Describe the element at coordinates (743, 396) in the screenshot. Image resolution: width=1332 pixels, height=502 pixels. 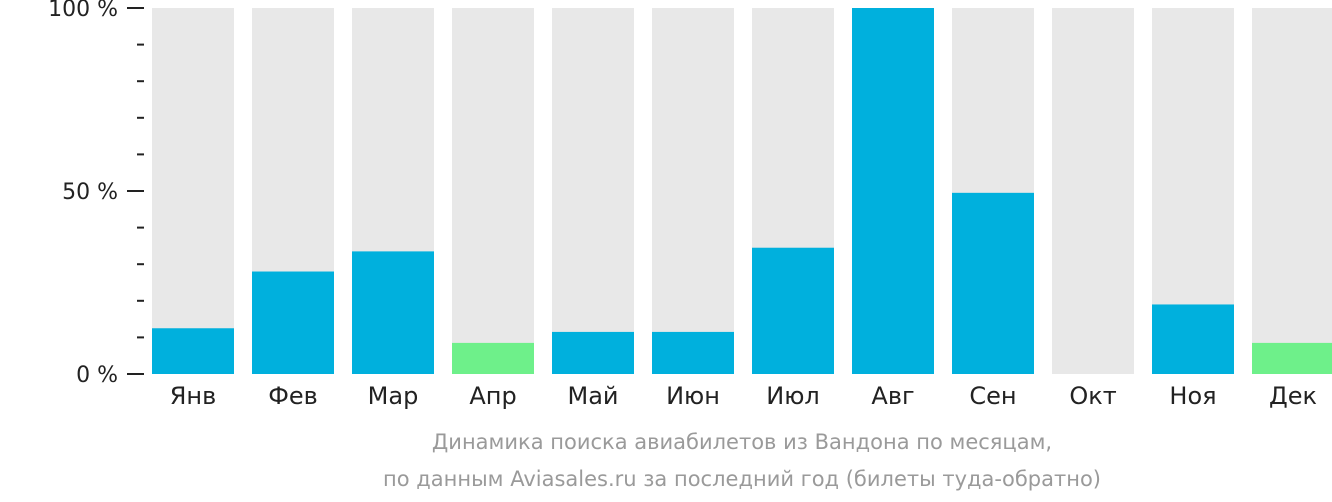
I see `x-axis-labels: Янв Фев Мар Апр Май Июн Июл Авг Сен Окт Ноя Дек` at that location.